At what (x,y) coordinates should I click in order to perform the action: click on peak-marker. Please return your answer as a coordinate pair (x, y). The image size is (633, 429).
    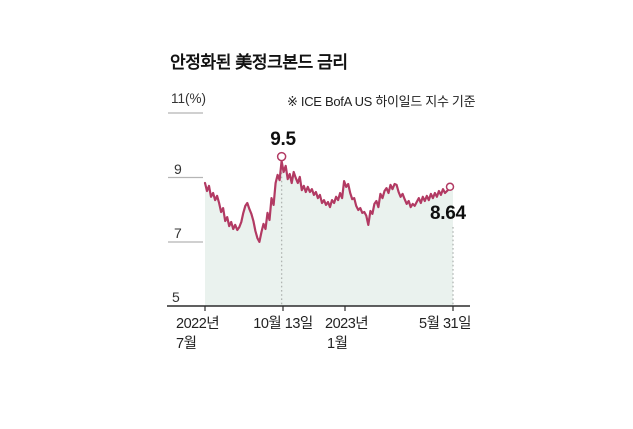
    Looking at the image, I should click on (281, 156).